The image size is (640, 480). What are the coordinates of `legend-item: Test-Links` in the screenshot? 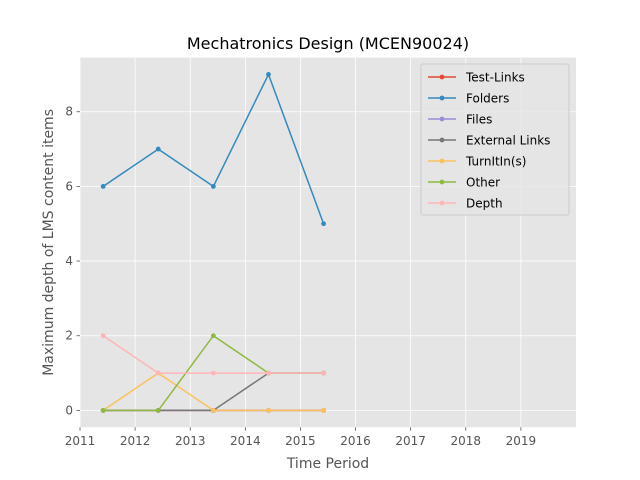 It's located at (476, 78).